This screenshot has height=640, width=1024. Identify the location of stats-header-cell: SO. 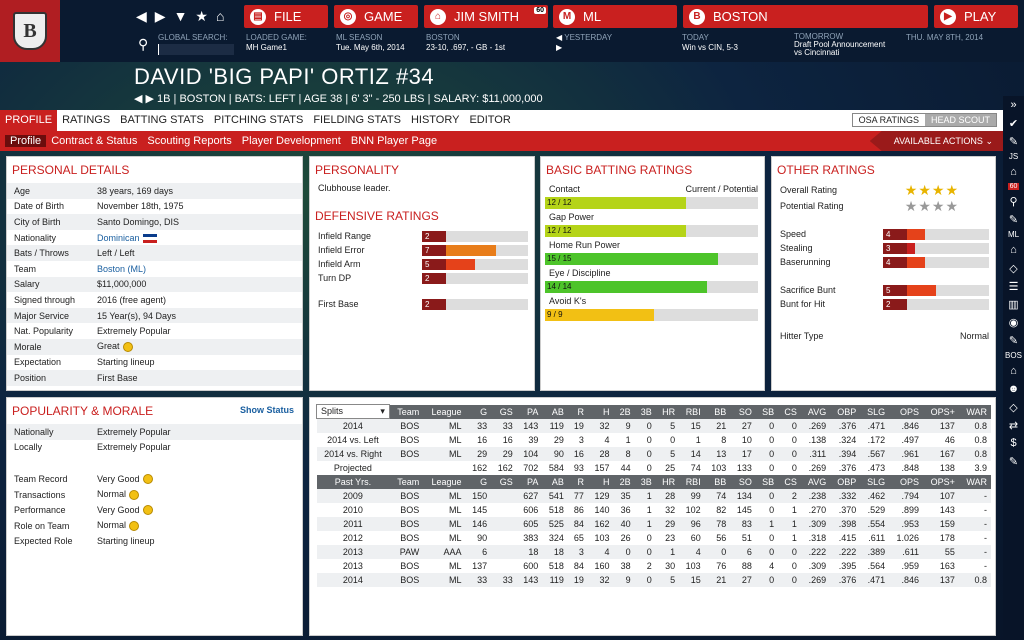
(743, 411).